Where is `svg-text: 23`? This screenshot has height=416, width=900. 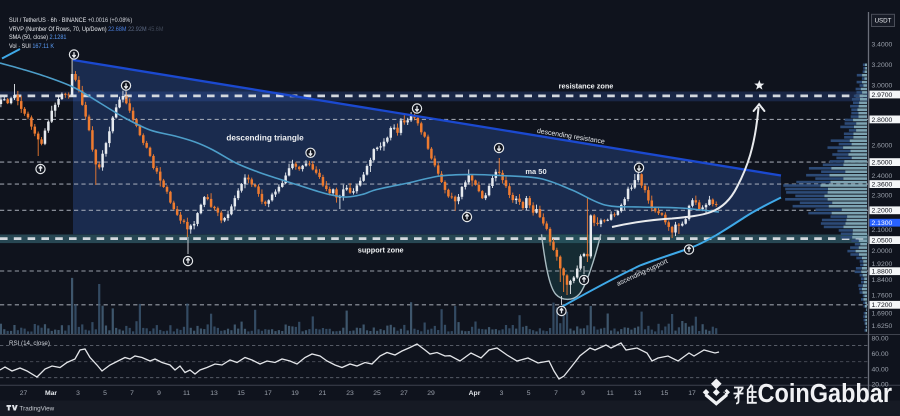 svg-text: 23 is located at coordinates (350, 393).